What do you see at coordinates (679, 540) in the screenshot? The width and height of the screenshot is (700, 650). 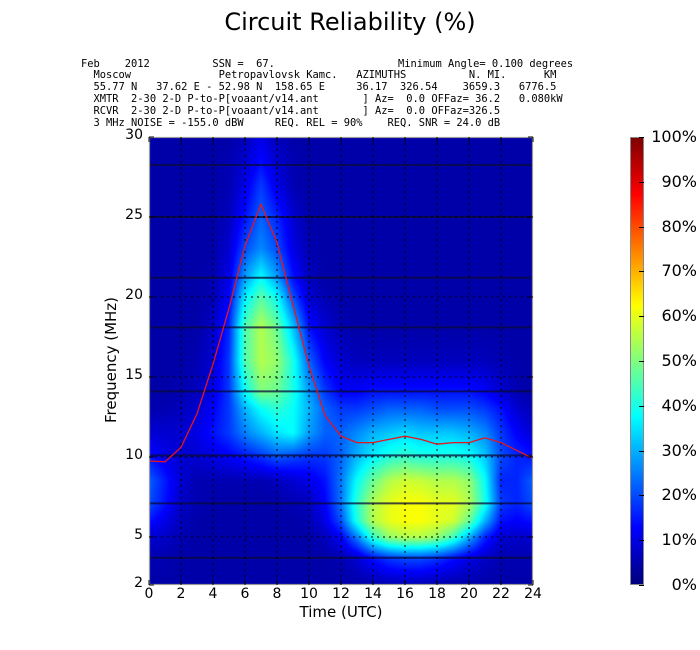 I see `colorbar-tick-label: 10%` at bounding box center [679, 540].